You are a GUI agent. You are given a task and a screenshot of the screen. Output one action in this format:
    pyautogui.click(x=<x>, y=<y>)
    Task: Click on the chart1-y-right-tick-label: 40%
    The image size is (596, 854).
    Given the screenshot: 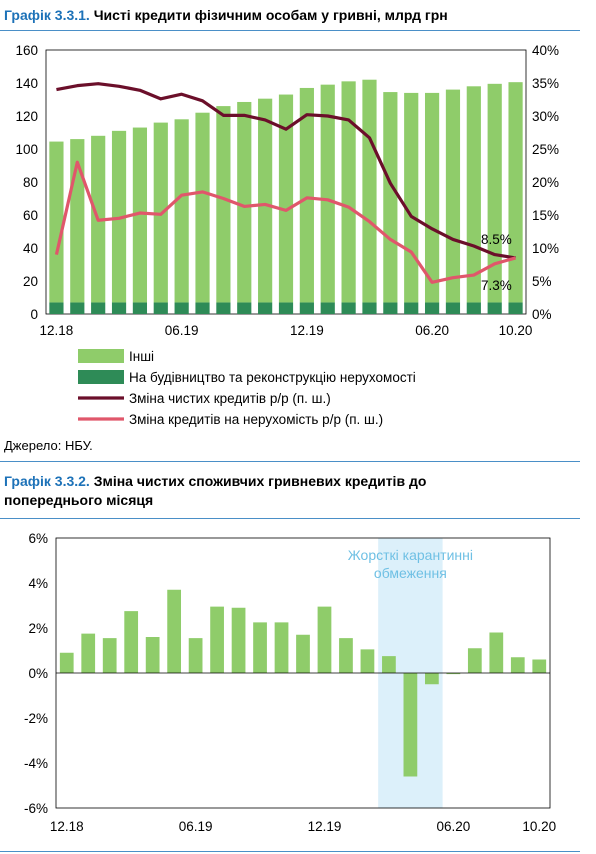 What is the action you would take?
    pyautogui.click(x=545, y=50)
    